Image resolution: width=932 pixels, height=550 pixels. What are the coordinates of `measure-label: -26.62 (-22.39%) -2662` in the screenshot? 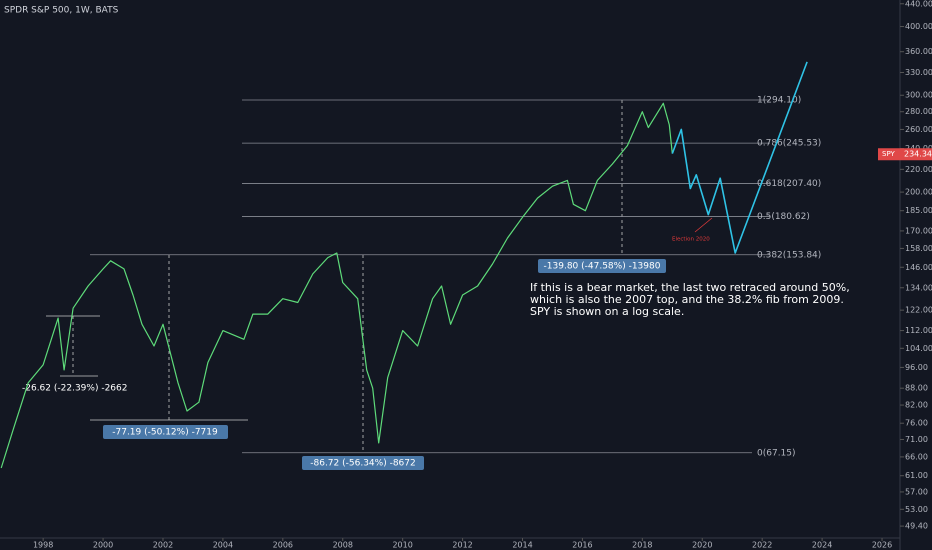 It's located at (74, 389).